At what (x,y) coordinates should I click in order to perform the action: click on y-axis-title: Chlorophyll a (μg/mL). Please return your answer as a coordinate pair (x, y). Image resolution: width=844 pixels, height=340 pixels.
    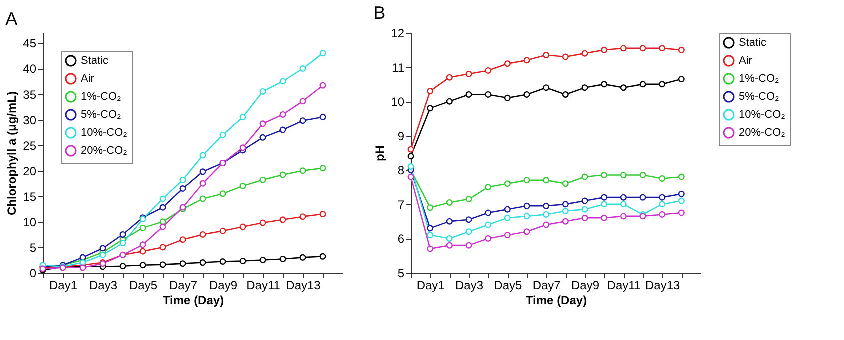
    Looking at the image, I should click on (12, 153).